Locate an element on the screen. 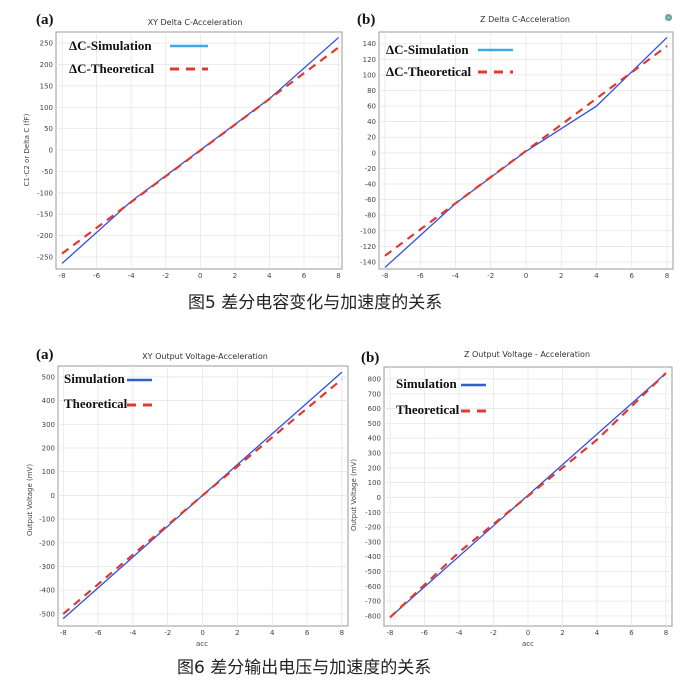 This screenshot has width=700, height=699. y-tick-label: 700 is located at coordinates (374, 394).